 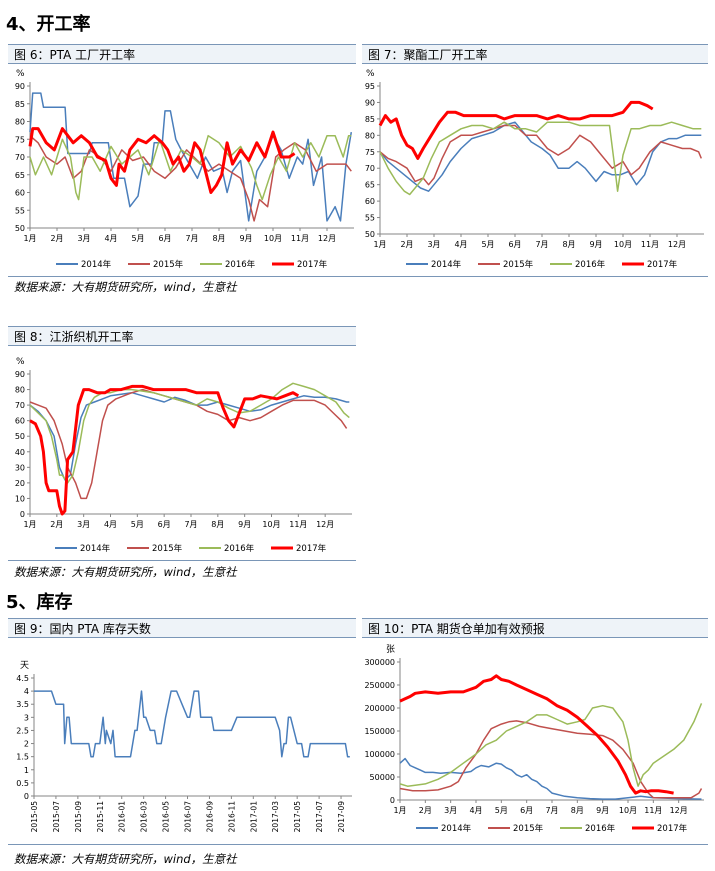 What do you see at coordinates (535, 628) in the screenshot?
I see `fig10-title: 图 10：PTA 期货仓单加有效预报` at bounding box center [535, 628].